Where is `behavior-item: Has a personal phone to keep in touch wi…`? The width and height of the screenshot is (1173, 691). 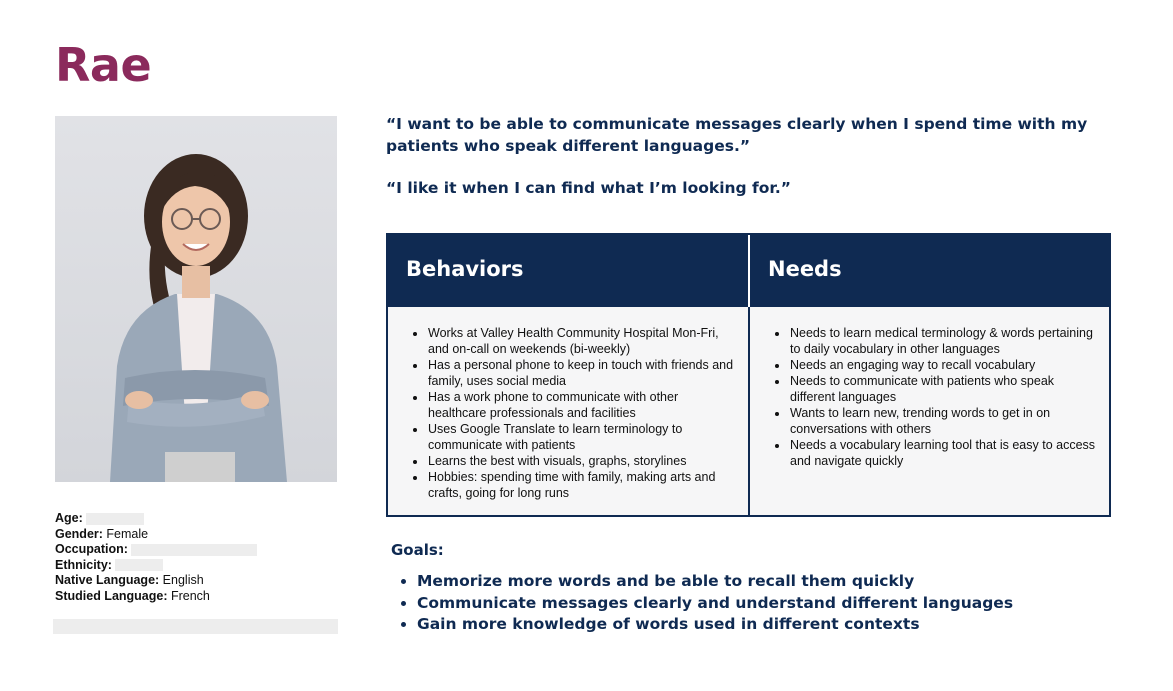
behavior-item: Has a personal phone to keep in touch wi… is located at coordinates (582, 373).